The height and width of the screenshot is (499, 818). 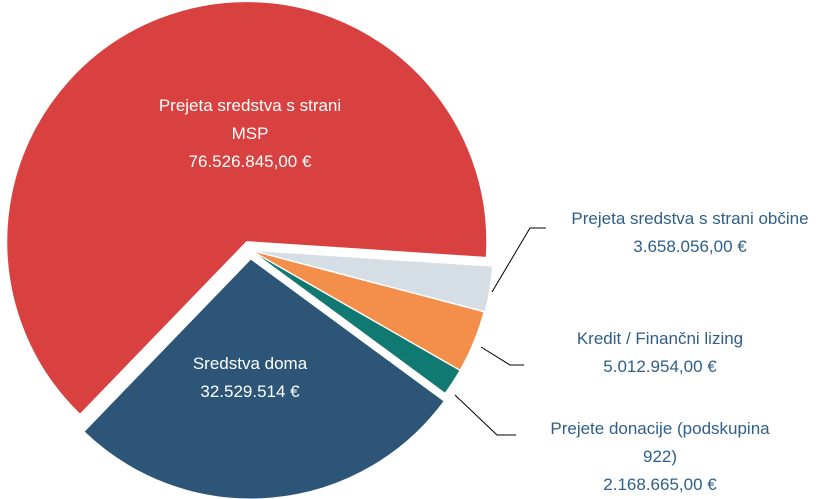 What do you see at coordinates (250, 119) in the screenshot?
I see `category-label: Prejeta sredstva s strani MSP` at bounding box center [250, 119].